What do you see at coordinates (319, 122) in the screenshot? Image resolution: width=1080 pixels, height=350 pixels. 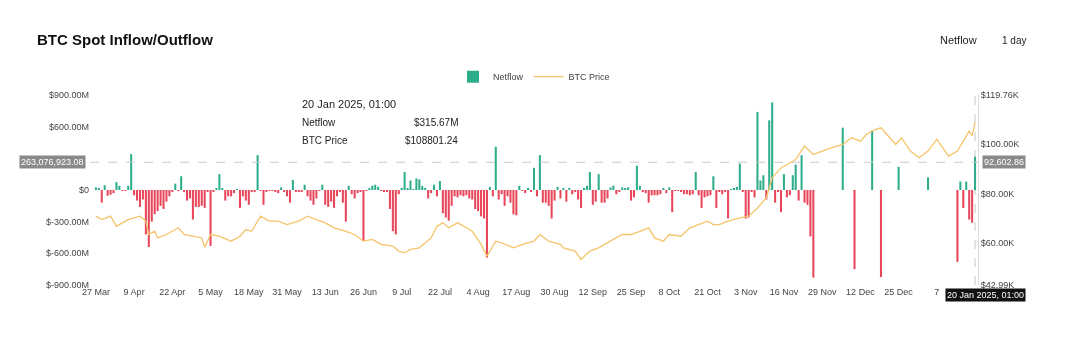 I see `annotation: Netflow` at bounding box center [319, 122].